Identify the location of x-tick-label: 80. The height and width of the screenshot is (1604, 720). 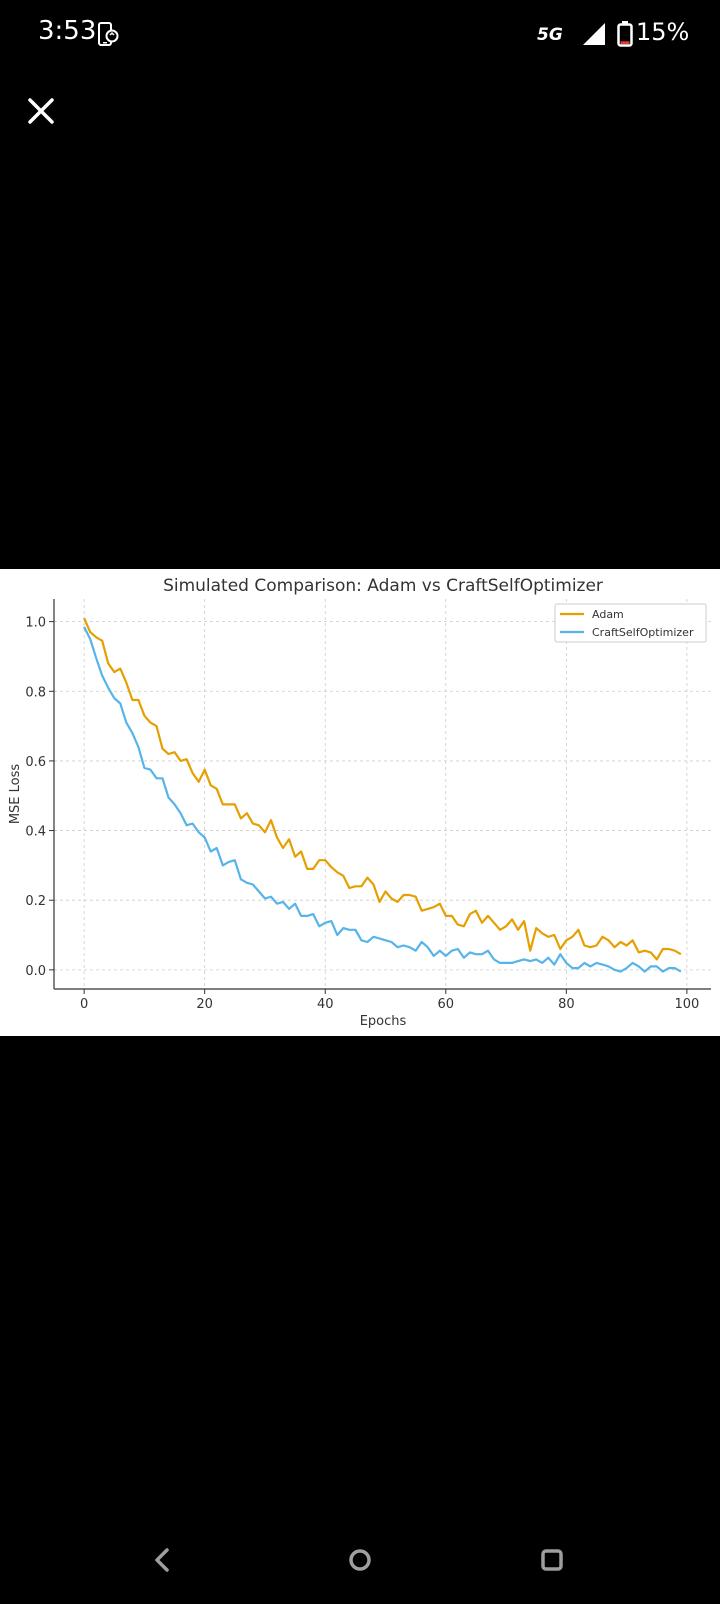
(566, 1004).